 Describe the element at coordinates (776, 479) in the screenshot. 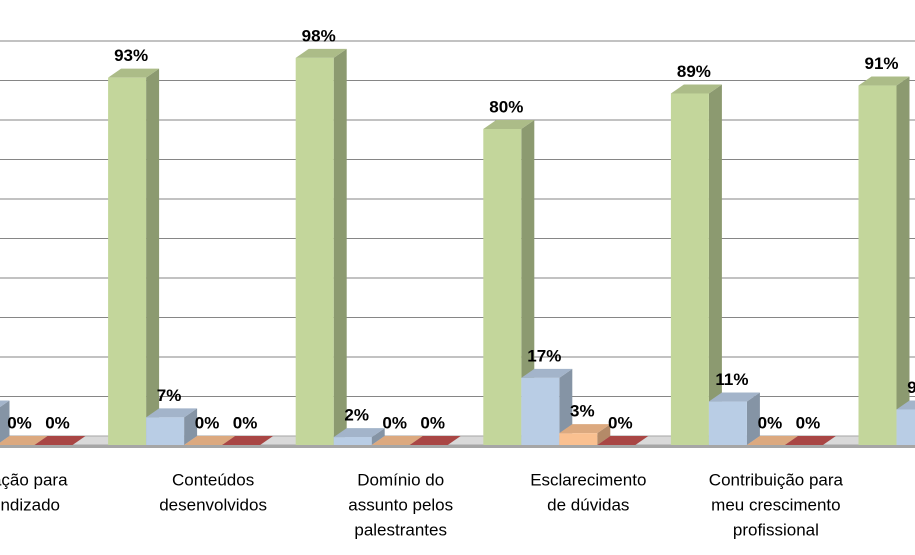

I see `x-tick-label: Contribuição para` at that location.